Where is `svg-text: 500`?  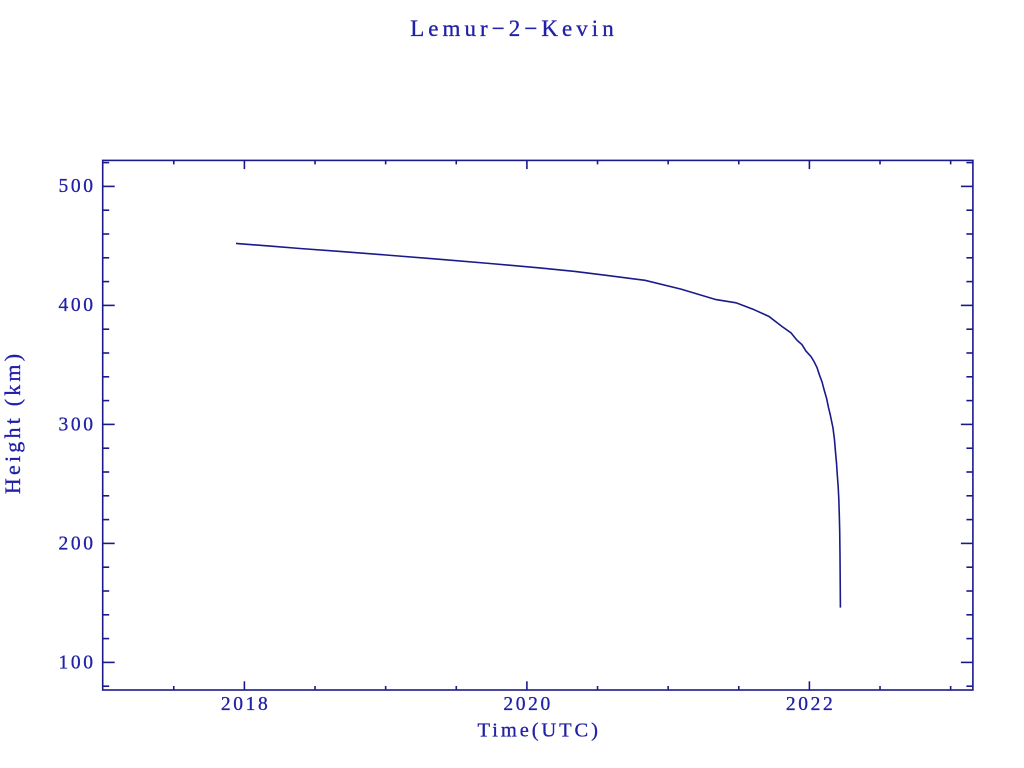
svg-text: 500 is located at coordinates (77, 186).